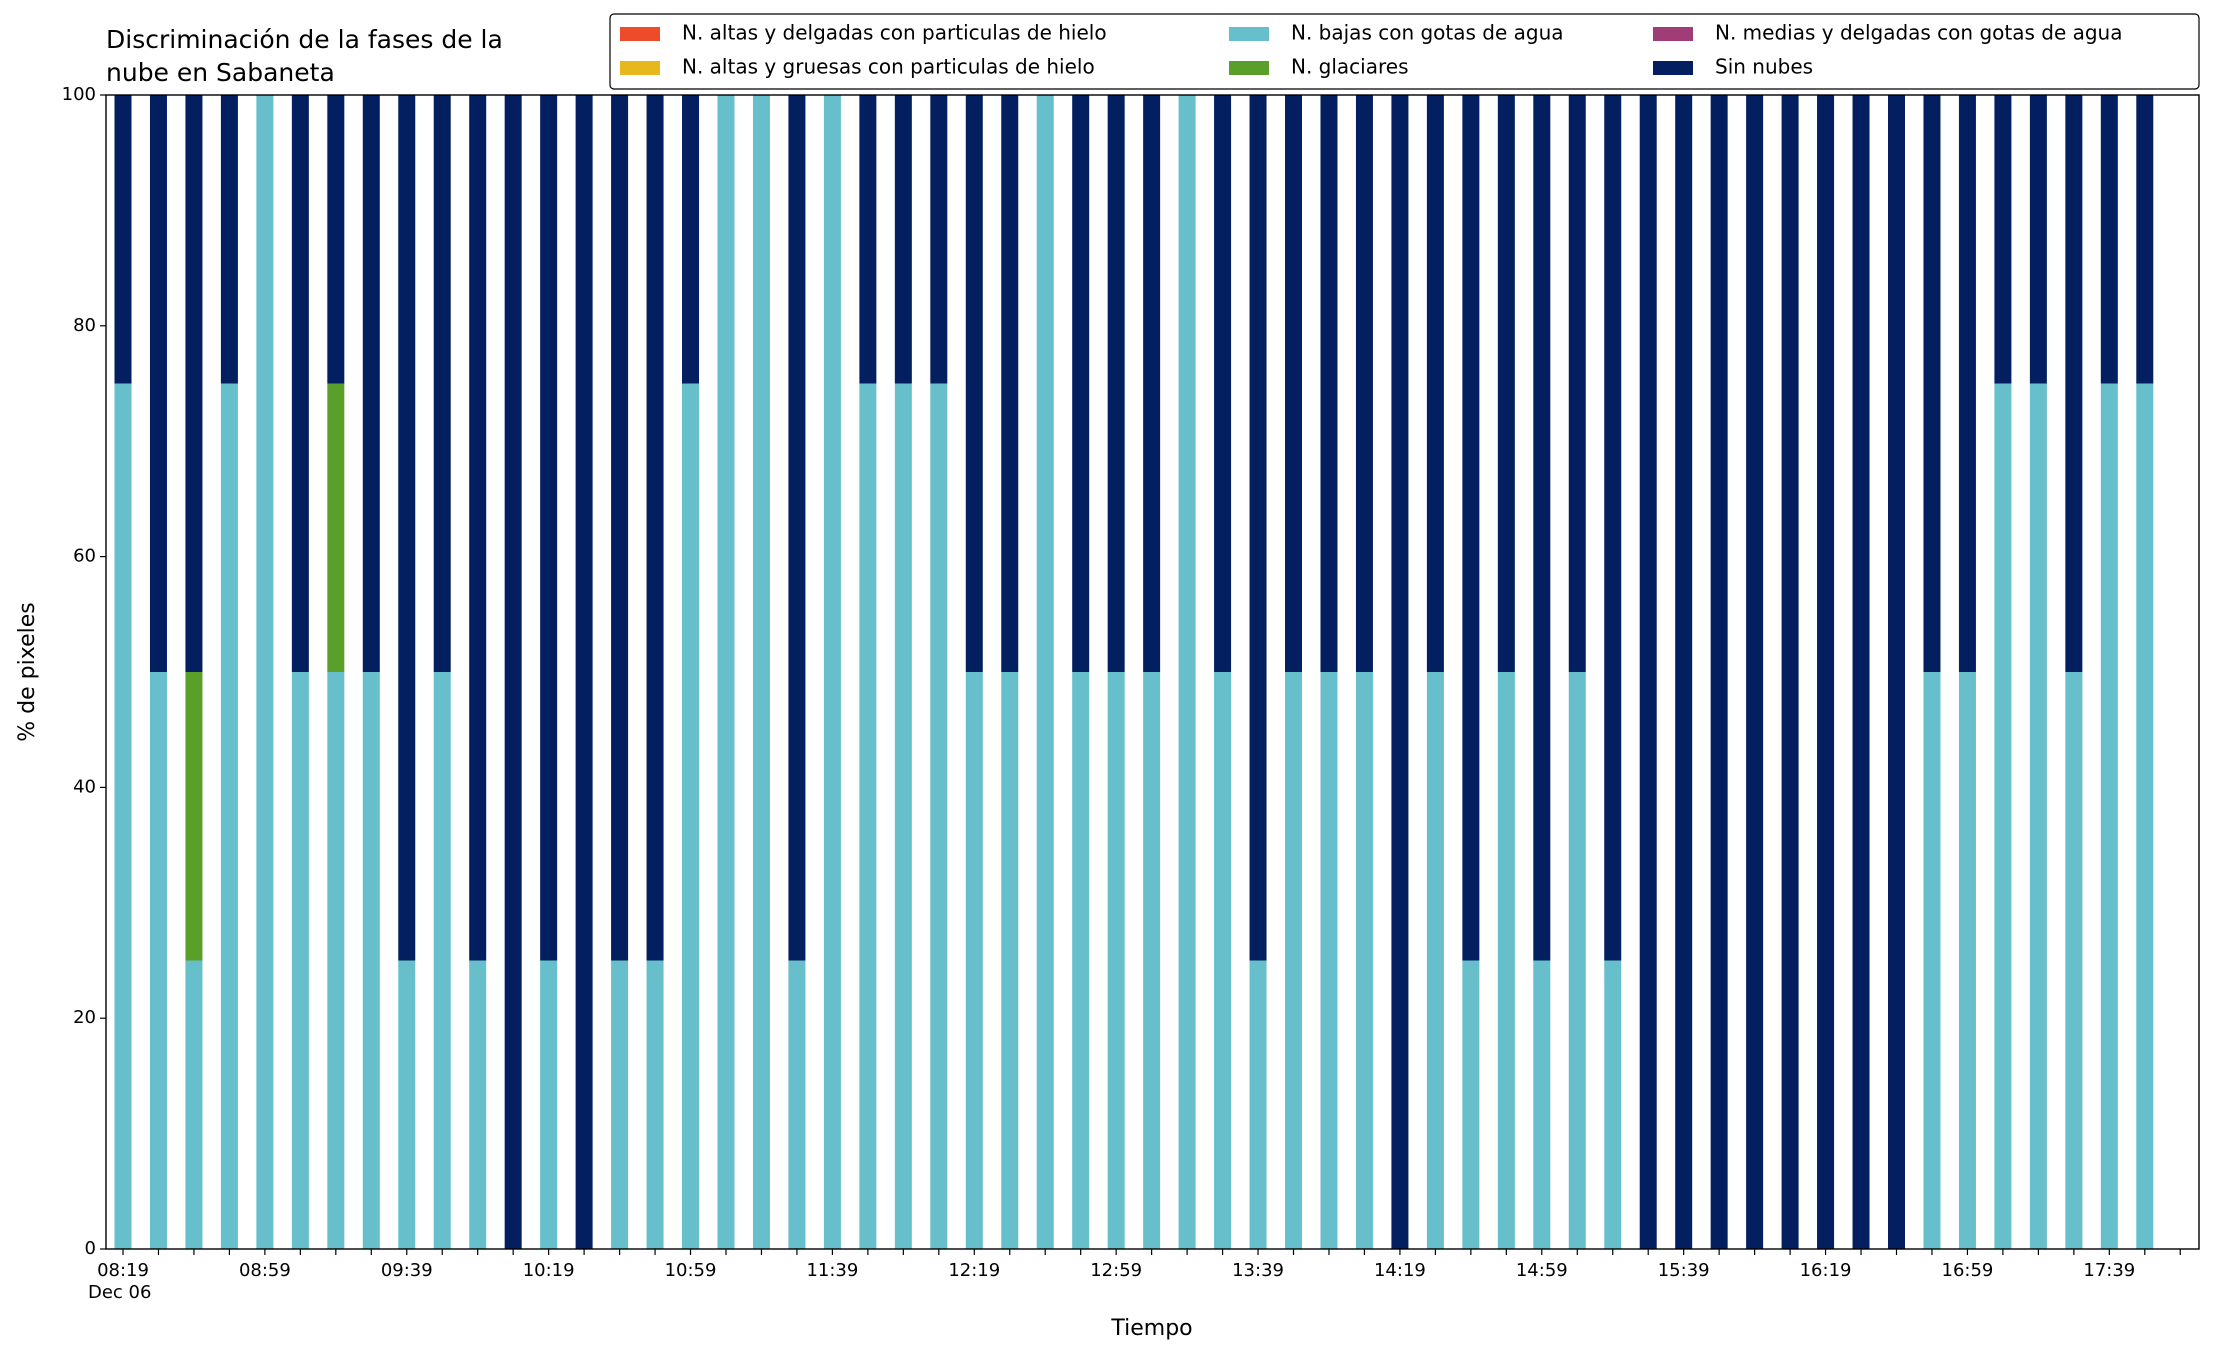 The image size is (2216, 1355). What do you see at coordinates (1350, 67) in the screenshot?
I see `legend-label: N. glaciares` at bounding box center [1350, 67].